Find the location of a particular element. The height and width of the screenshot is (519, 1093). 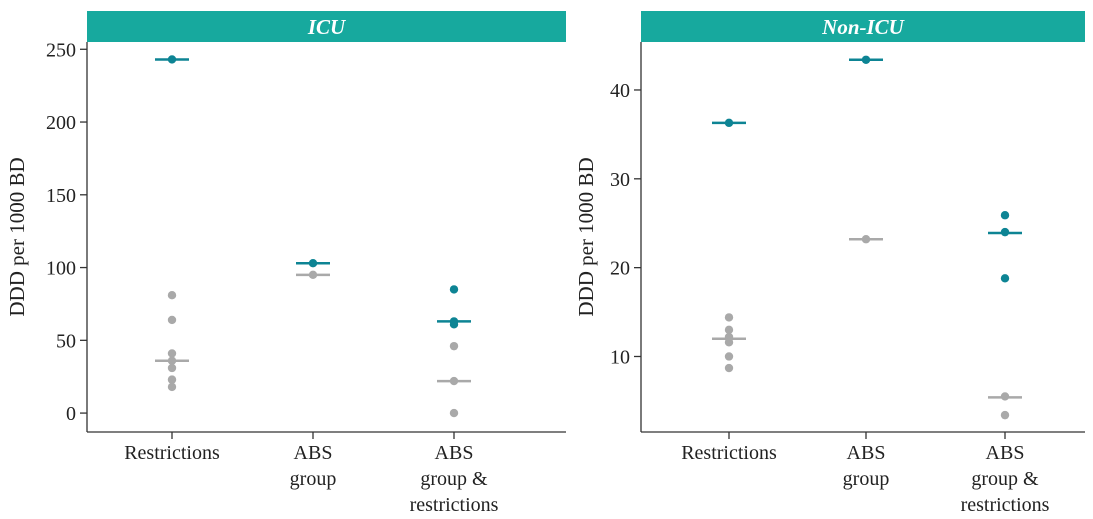

y-tick-label: 50 is located at coordinates (66, 341).